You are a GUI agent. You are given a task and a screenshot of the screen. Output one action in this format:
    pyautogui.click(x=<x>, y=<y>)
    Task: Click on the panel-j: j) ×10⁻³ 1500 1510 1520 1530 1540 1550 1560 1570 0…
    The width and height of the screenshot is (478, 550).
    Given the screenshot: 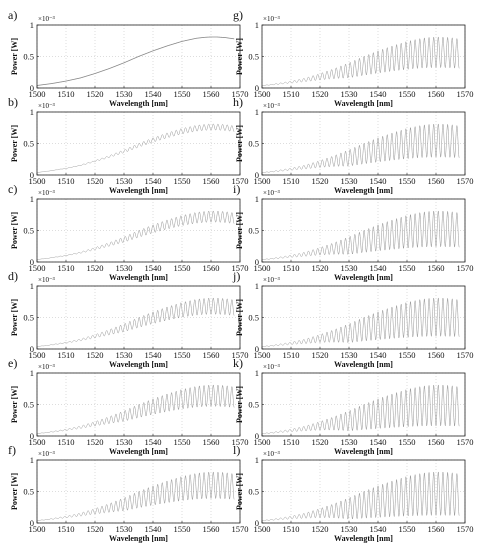 What is the action you would take?
    pyautogui.click(x=353, y=319)
    